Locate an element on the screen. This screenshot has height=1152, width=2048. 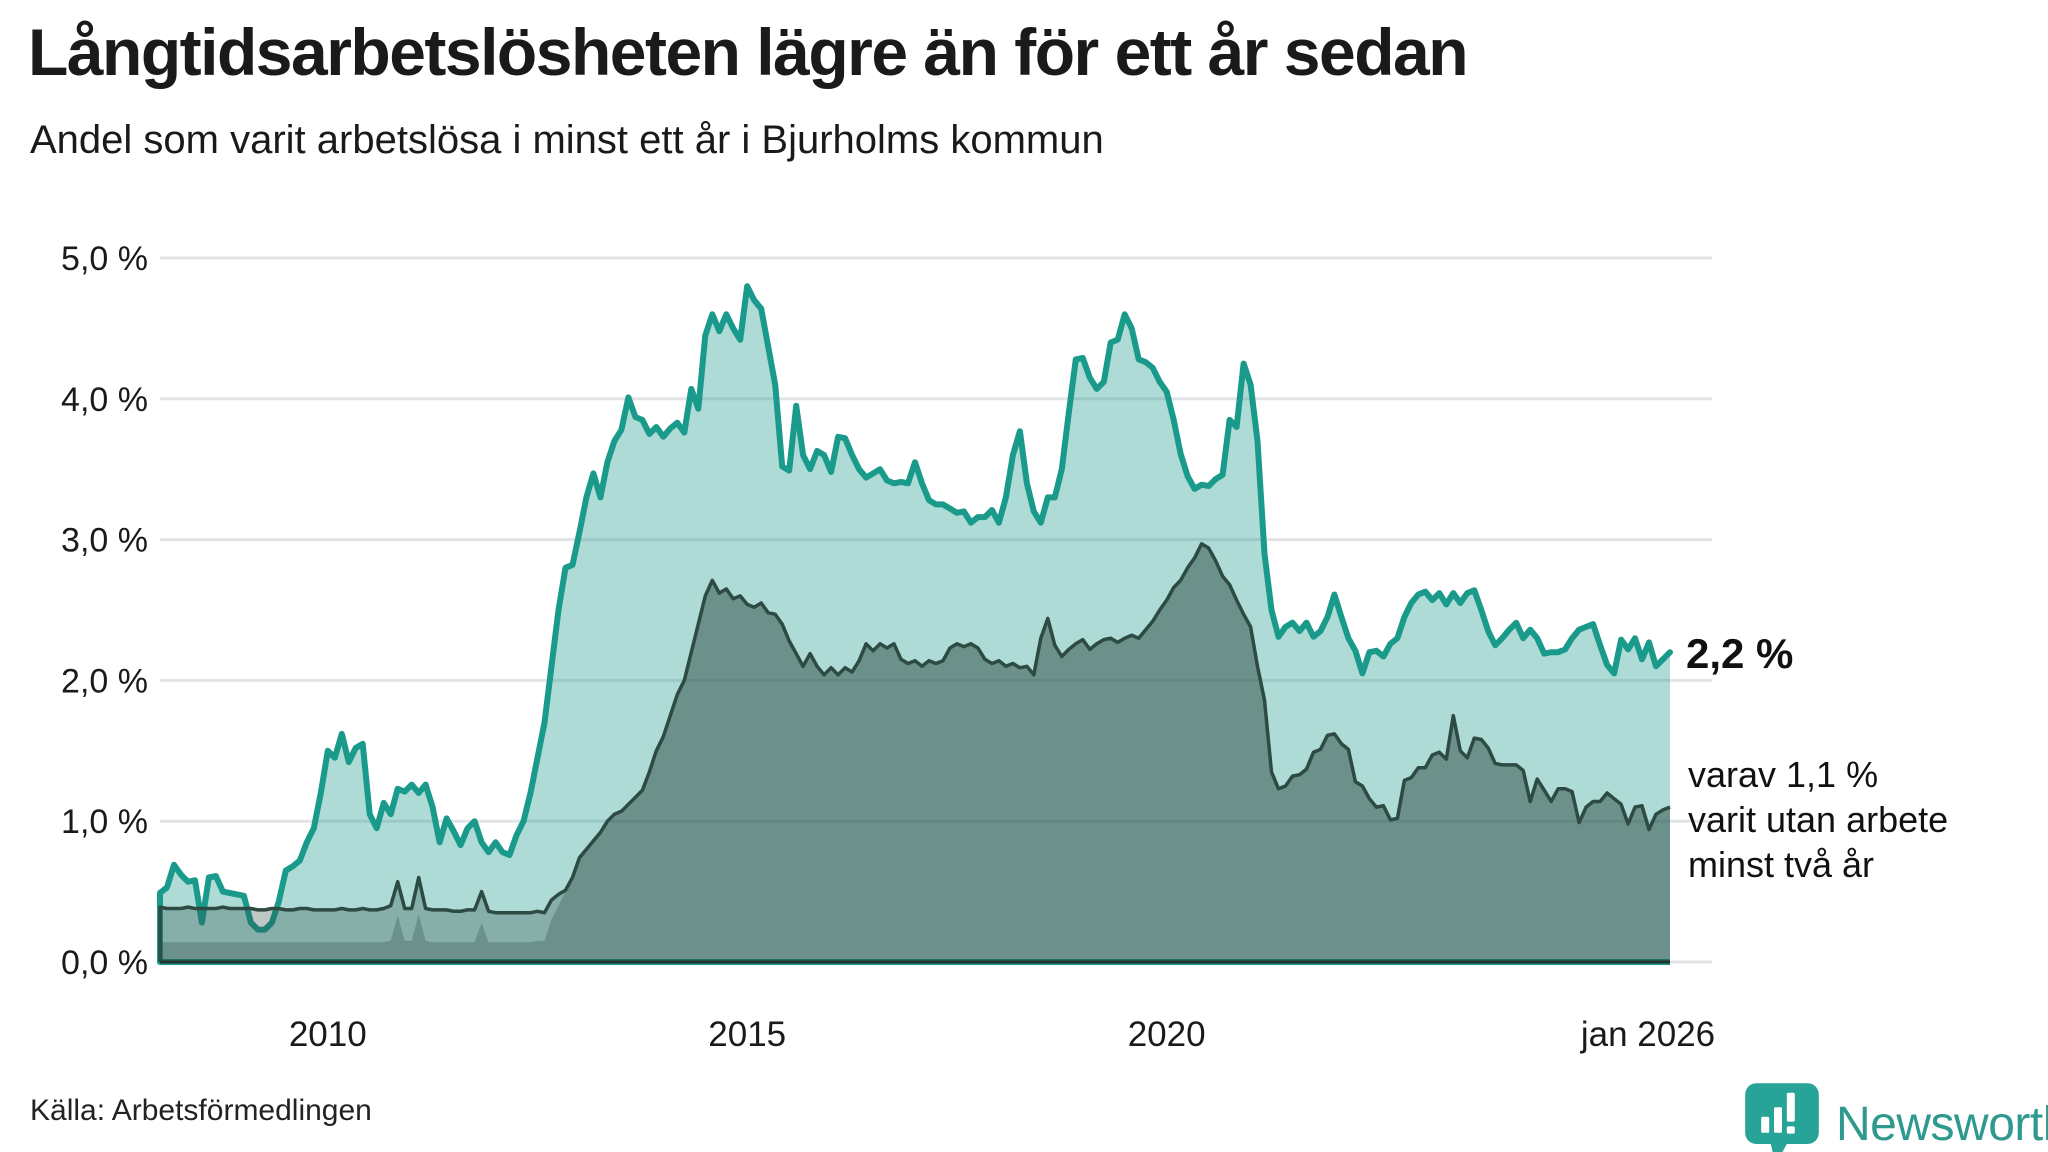
y-axis-tick-label: 5,0 % is located at coordinates (104, 259).